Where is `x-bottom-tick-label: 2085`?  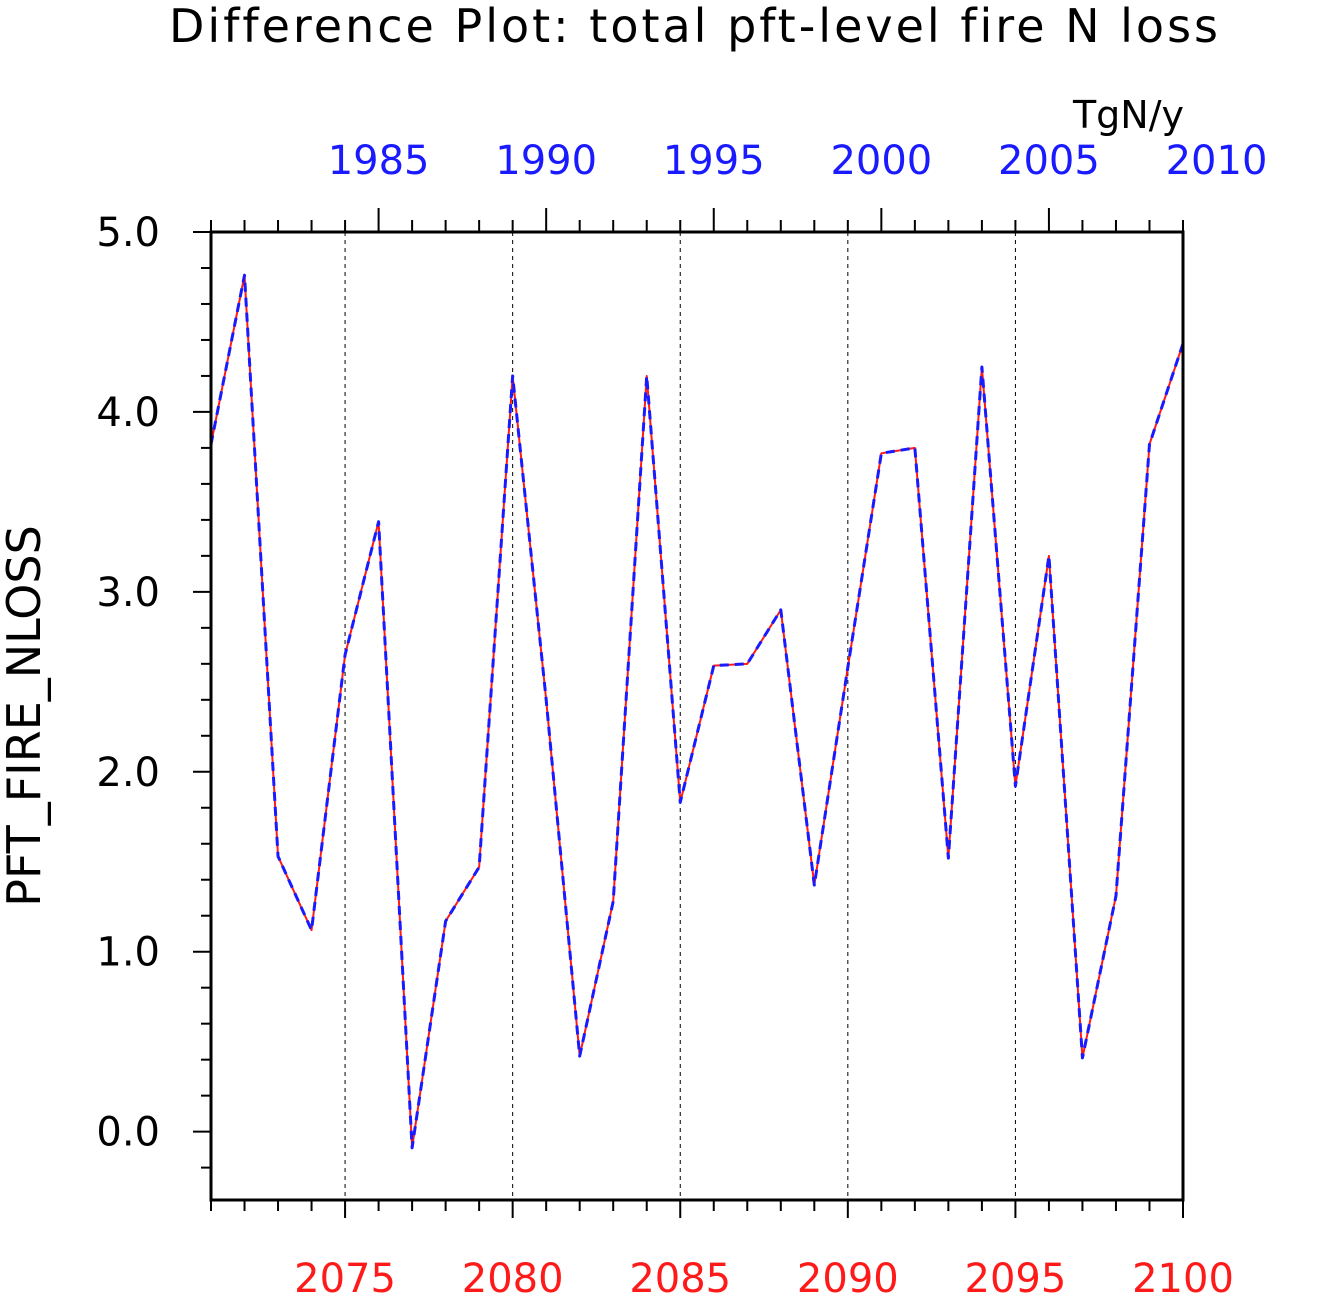 x-bottom-tick-label: 2085 is located at coordinates (680, 1274).